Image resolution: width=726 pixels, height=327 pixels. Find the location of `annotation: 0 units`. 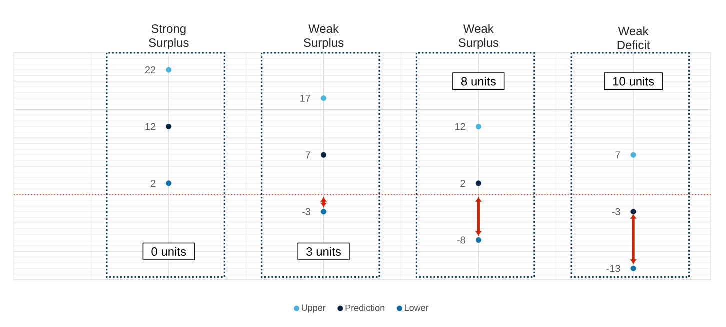

annotation: 0 units is located at coordinates (169, 251).